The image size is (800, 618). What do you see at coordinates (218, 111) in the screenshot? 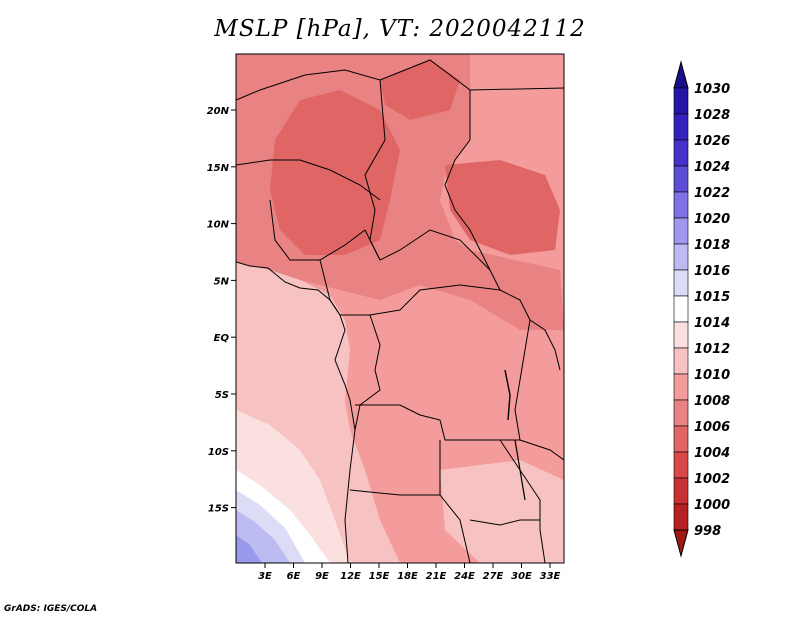
I see `lat-tick-label: 20N` at bounding box center [218, 111].